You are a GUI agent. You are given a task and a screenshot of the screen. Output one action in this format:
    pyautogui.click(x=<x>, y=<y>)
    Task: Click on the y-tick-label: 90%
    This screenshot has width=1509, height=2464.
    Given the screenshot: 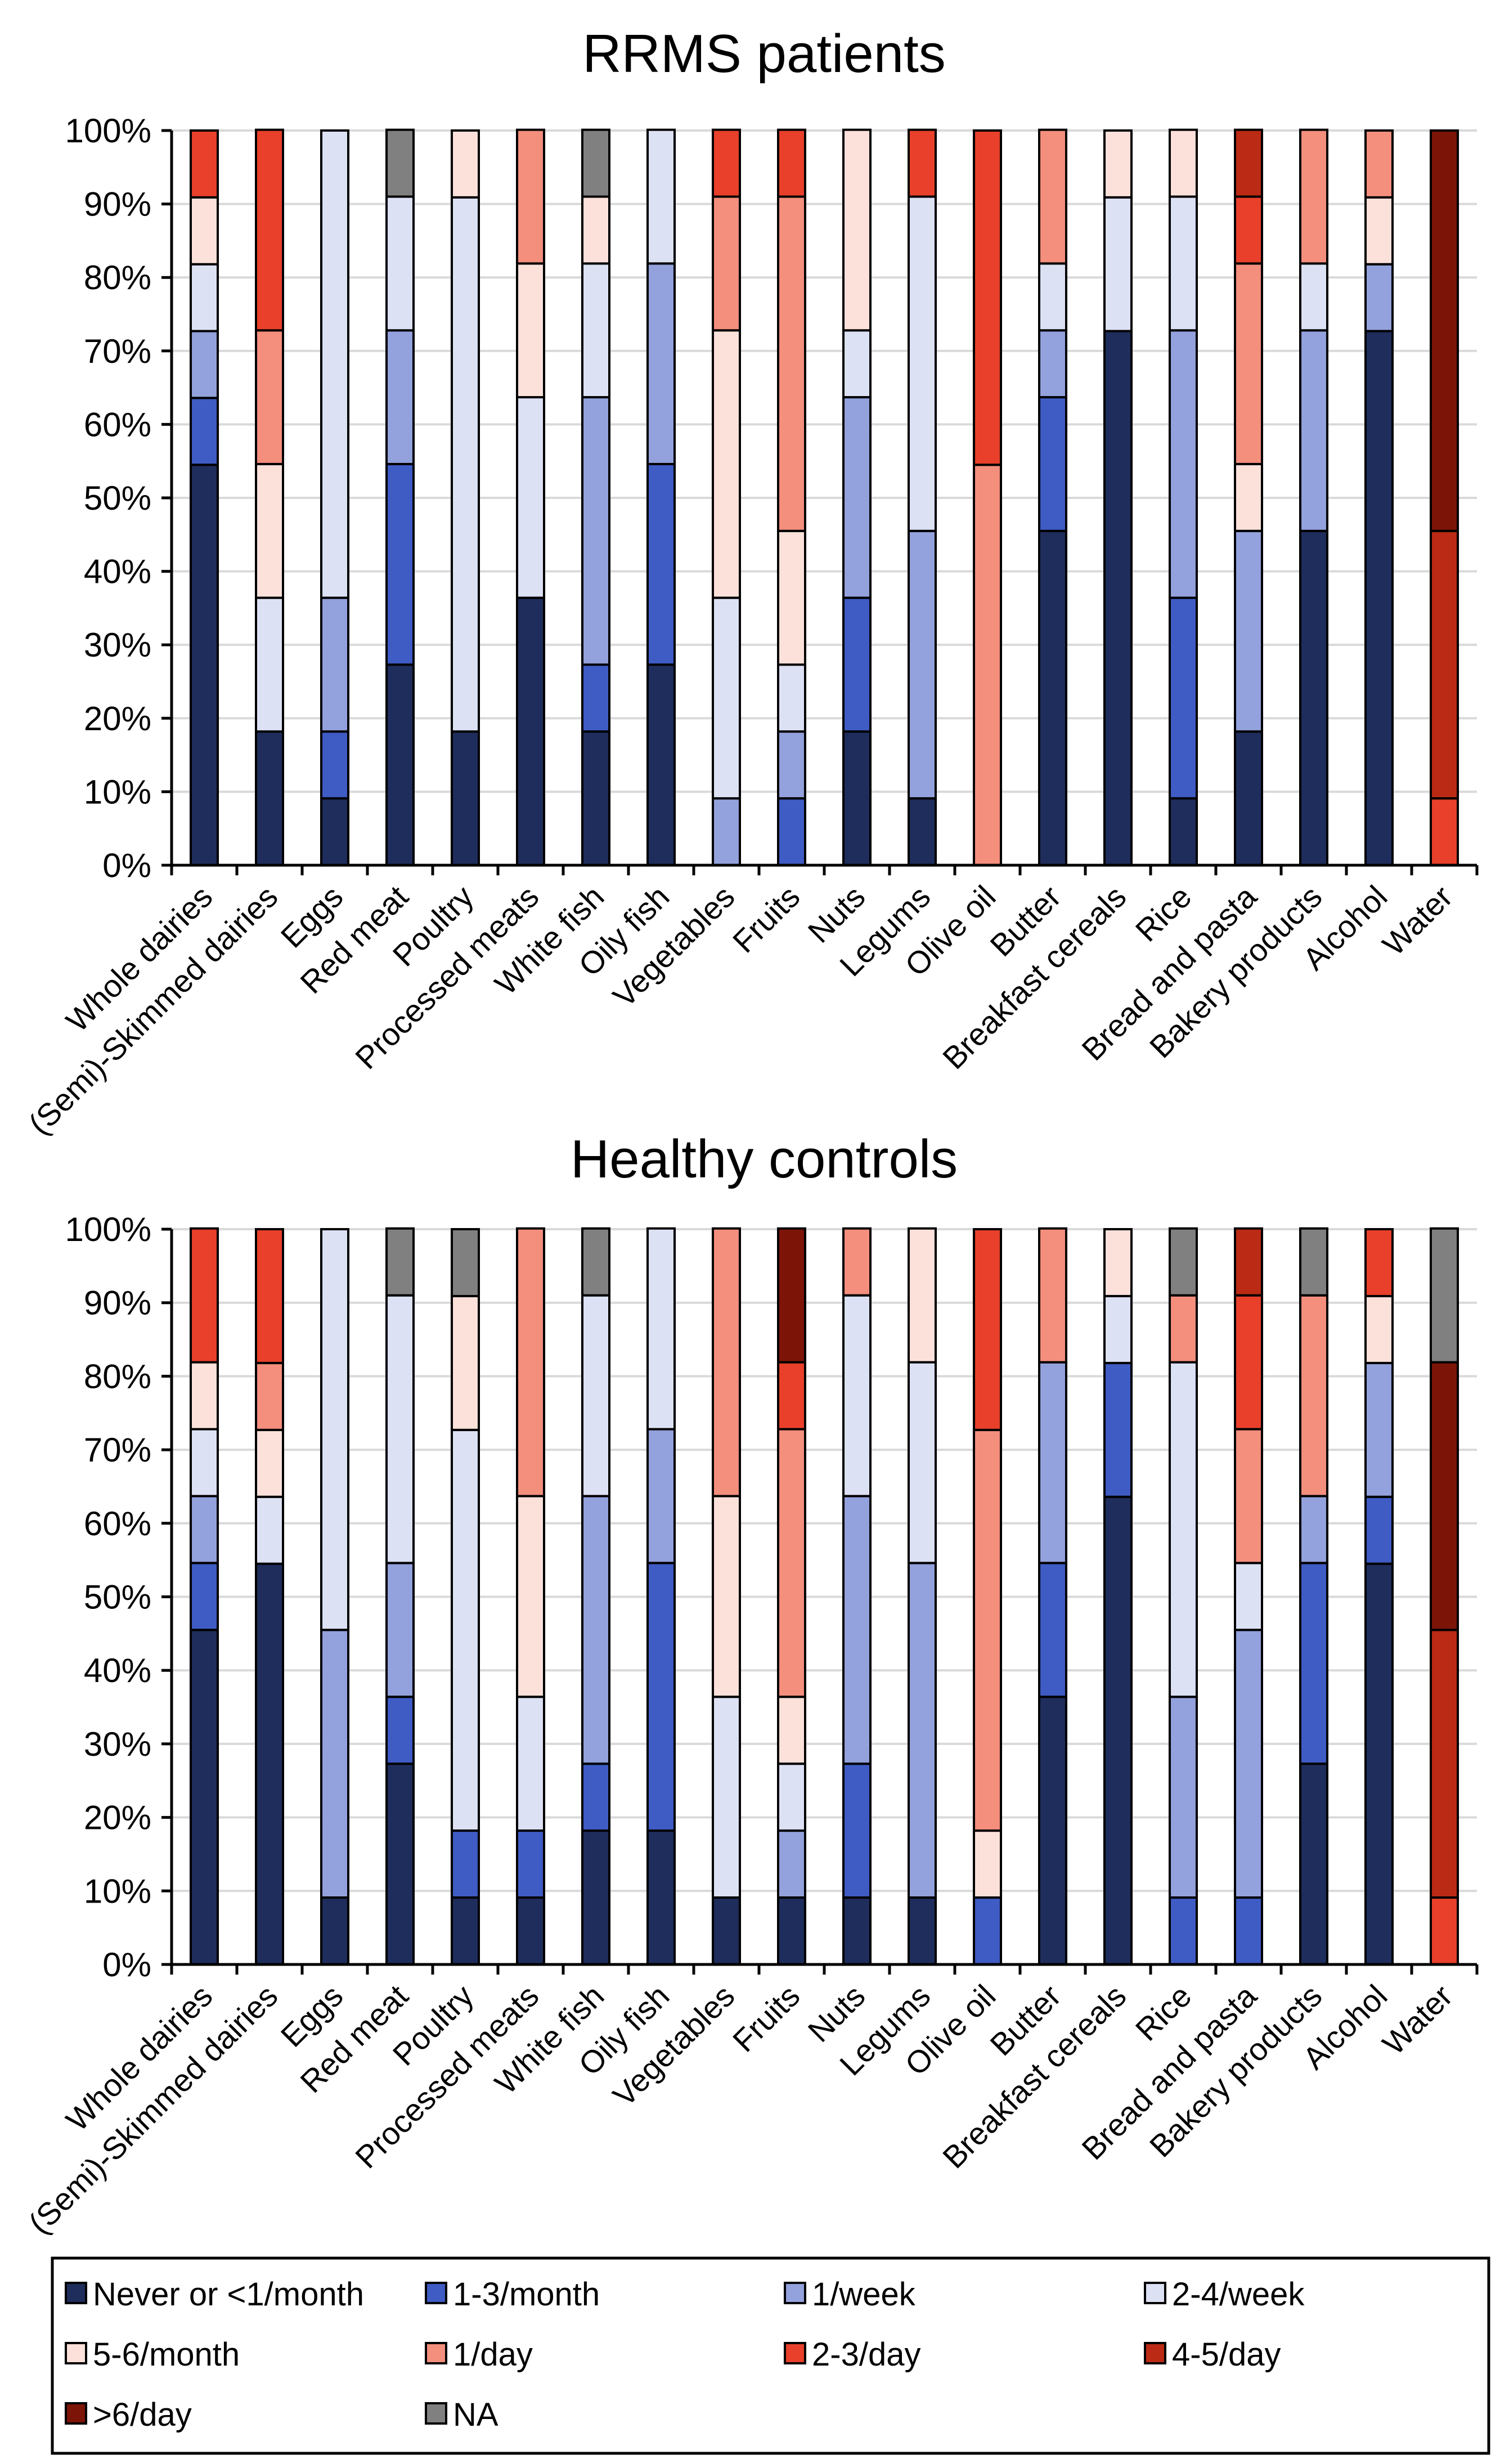 What is the action you would take?
    pyautogui.click(x=117, y=204)
    